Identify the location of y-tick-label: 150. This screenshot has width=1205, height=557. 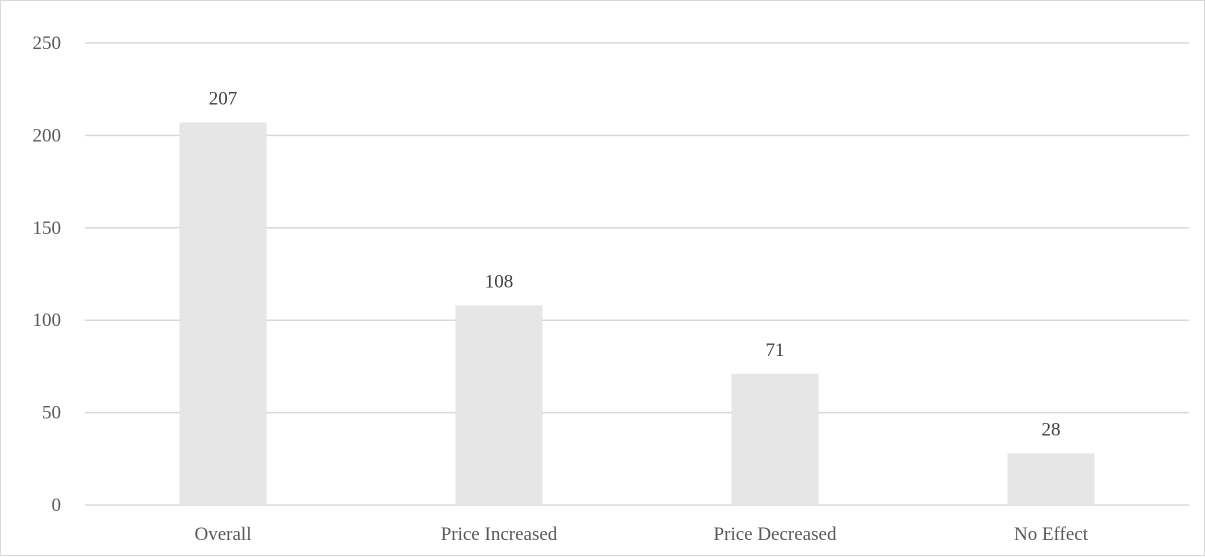
(47, 228).